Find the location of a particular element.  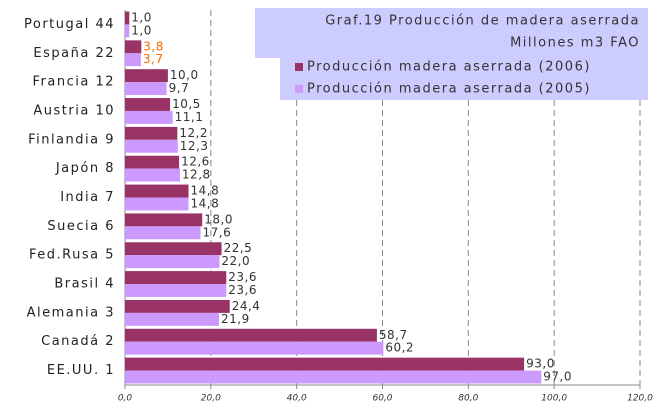

y-tick-label: Austria 10 is located at coordinates (74, 110).